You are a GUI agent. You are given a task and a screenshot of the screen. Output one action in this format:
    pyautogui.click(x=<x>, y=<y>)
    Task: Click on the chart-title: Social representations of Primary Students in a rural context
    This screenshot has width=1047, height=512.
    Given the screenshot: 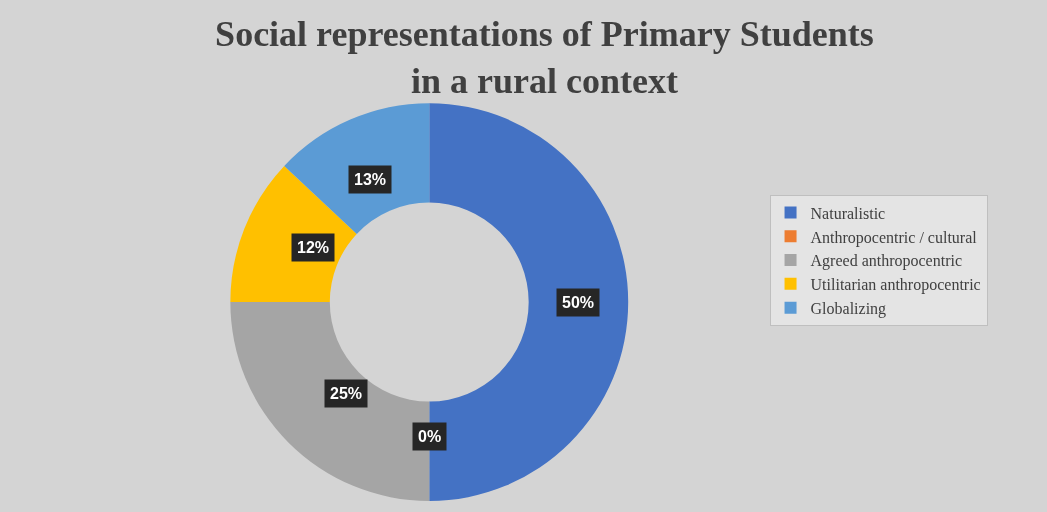 What is the action you would take?
    pyautogui.click(x=544, y=57)
    